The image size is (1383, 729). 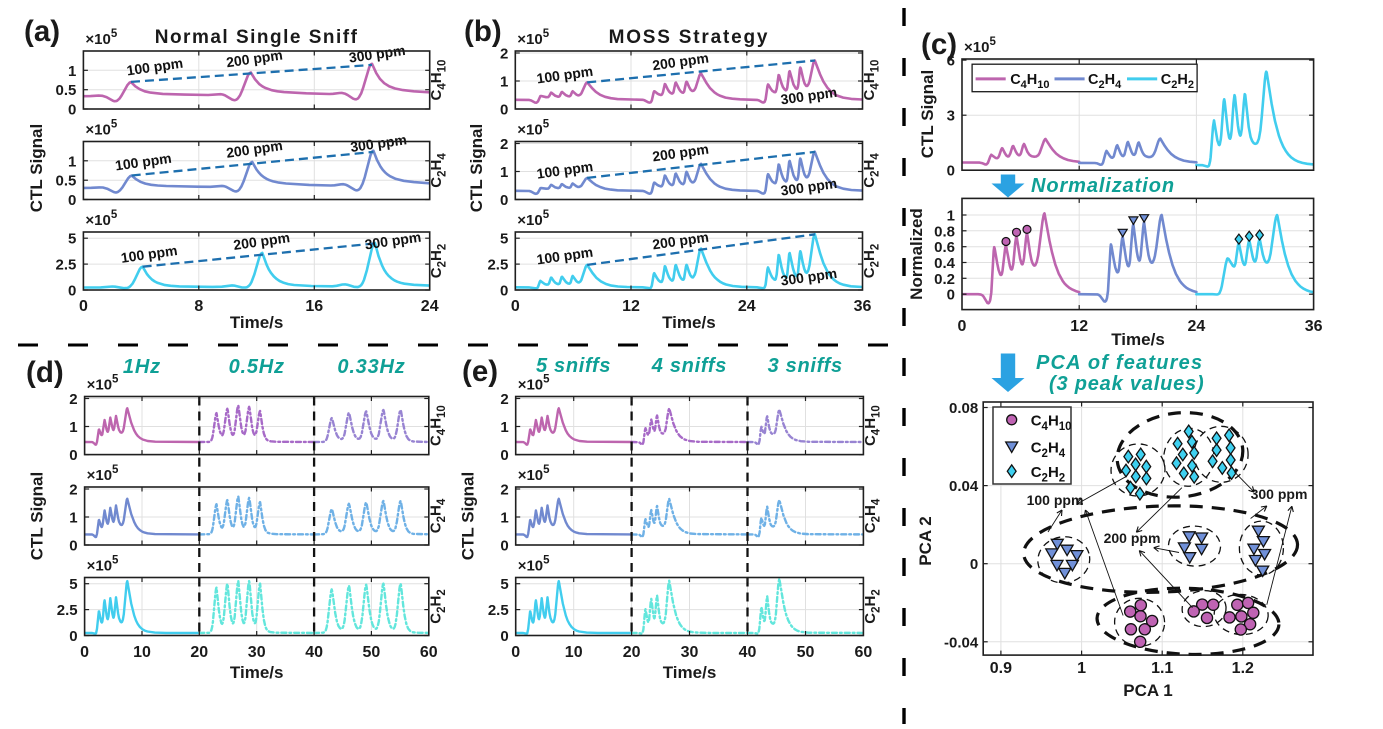 I want to click on svg-text: 0.08, so click(x=963, y=408).